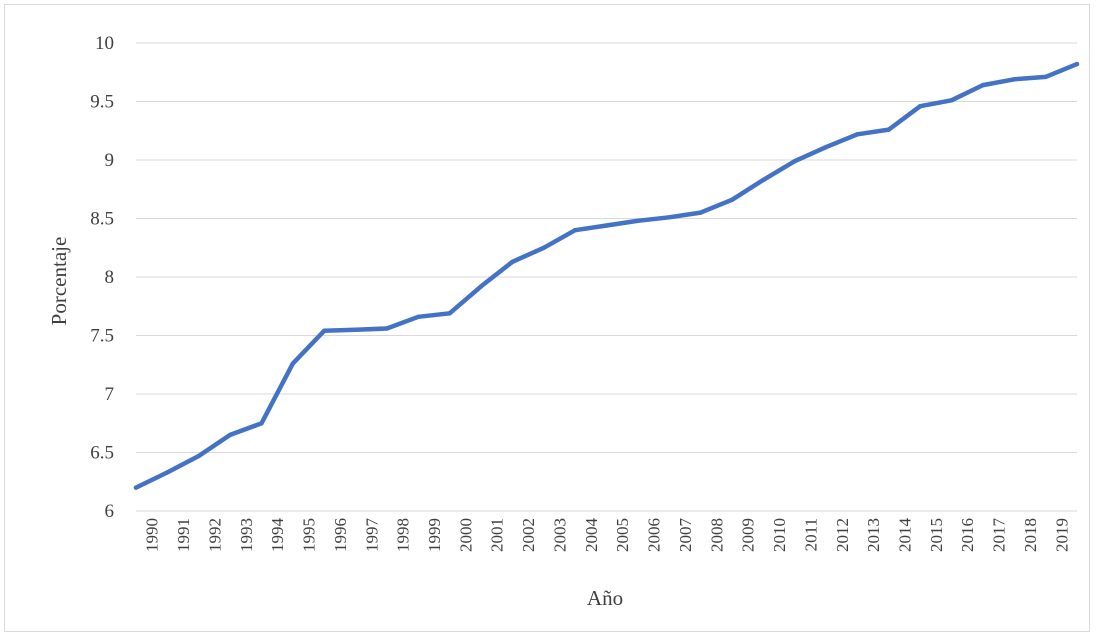 The height and width of the screenshot is (638, 1096). I want to click on x-tick-label: 1990, so click(152, 535).